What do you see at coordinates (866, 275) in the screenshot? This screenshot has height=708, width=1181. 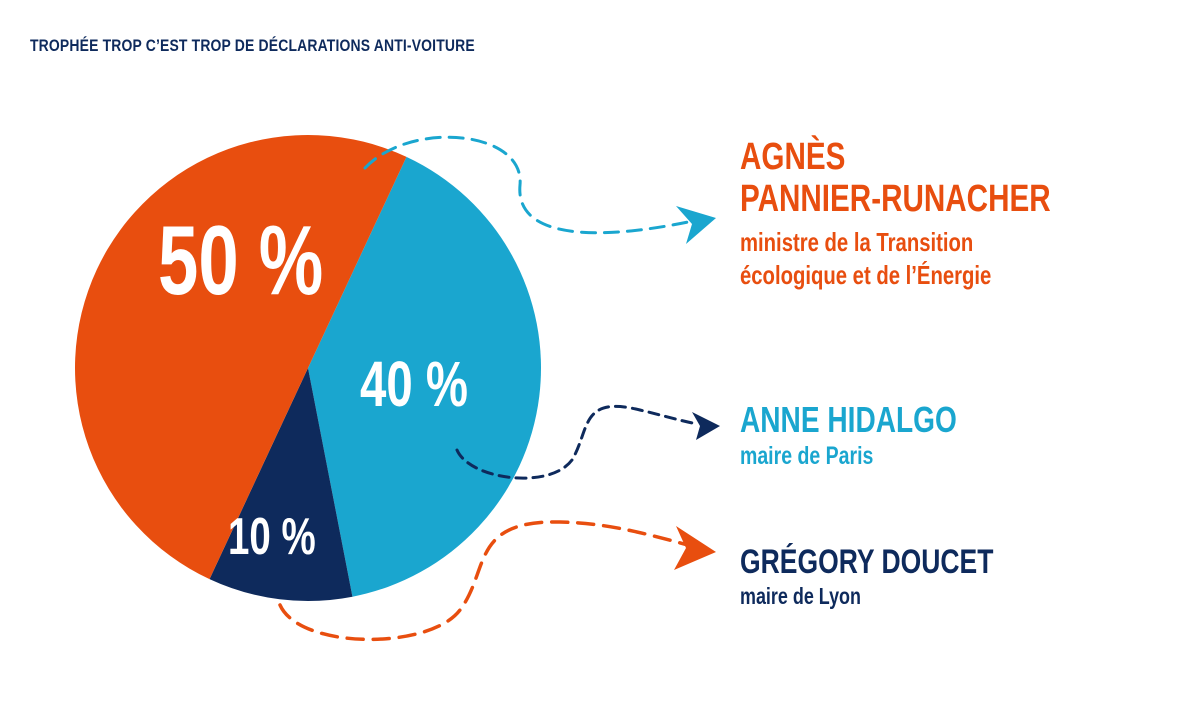 I see `legend-role-line: écologique et de l’Énergie` at bounding box center [866, 275].